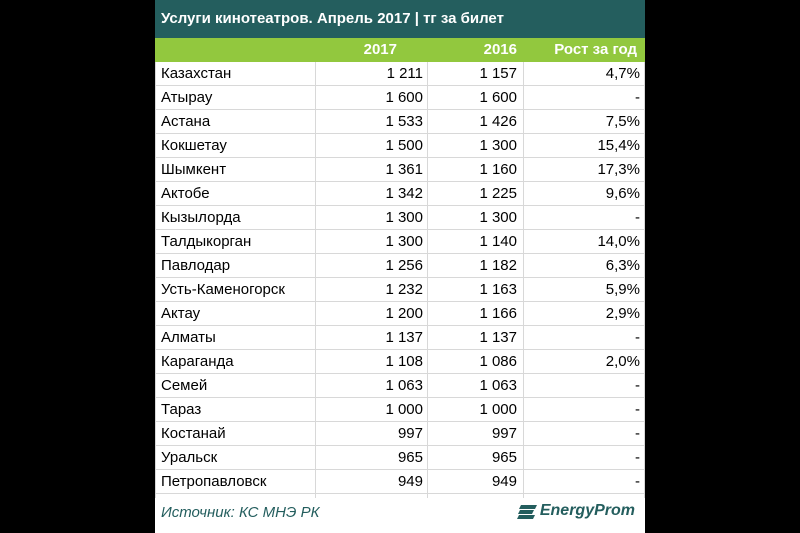 The height and width of the screenshot is (533, 800). Describe the element at coordinates (194, 145) in the screenshot. I see `region-cell: Кокшетау` at that location.